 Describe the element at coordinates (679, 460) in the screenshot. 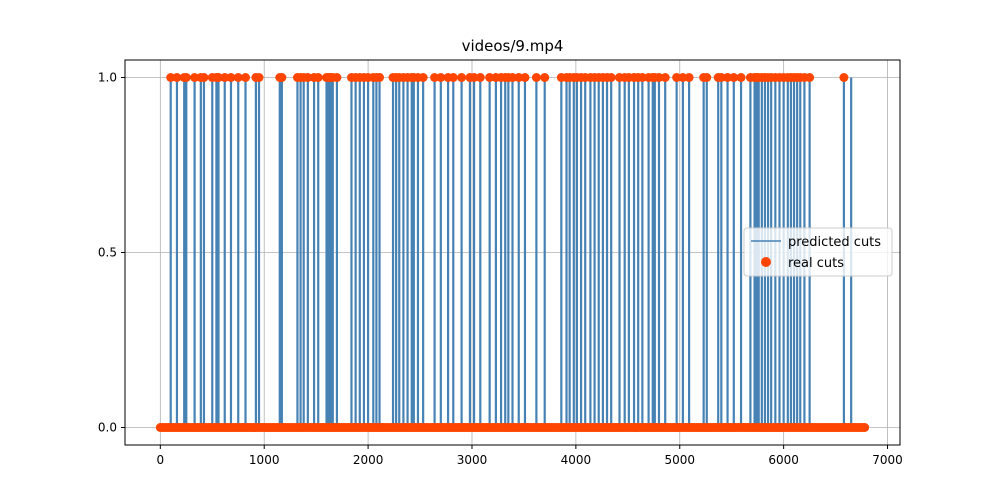

I see `x-tick-label: 5000` at that location.